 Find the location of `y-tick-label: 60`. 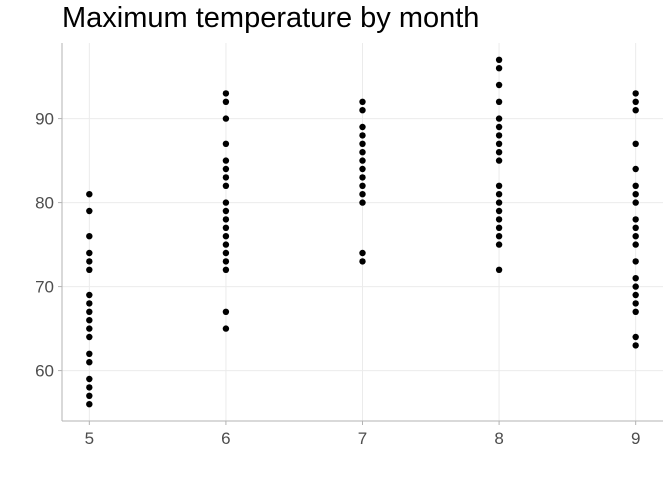

y-tick-label: 60 is located at coordinates (44, 371).